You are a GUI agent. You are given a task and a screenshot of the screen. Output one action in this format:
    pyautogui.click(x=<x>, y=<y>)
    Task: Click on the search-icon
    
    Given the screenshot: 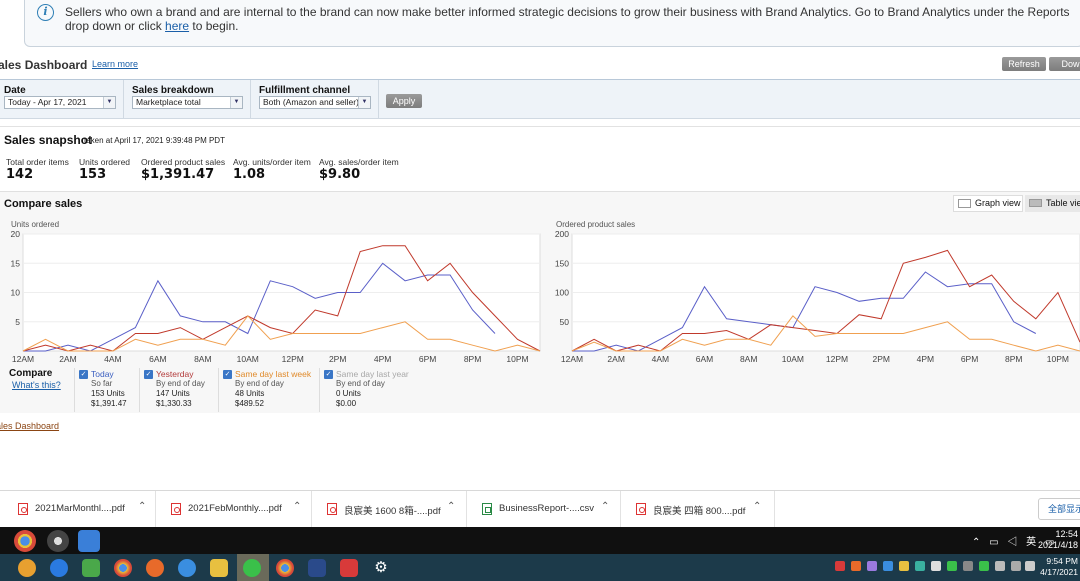 What is the action you would take?
    pyautogui.click(x=27, y=568)
    